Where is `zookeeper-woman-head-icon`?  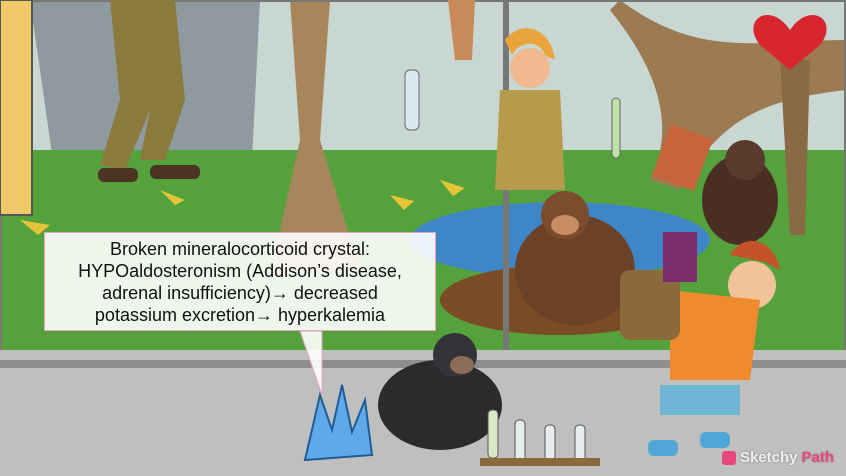
zookeeper-woman-head-icon is located at coordinates (530, 68).